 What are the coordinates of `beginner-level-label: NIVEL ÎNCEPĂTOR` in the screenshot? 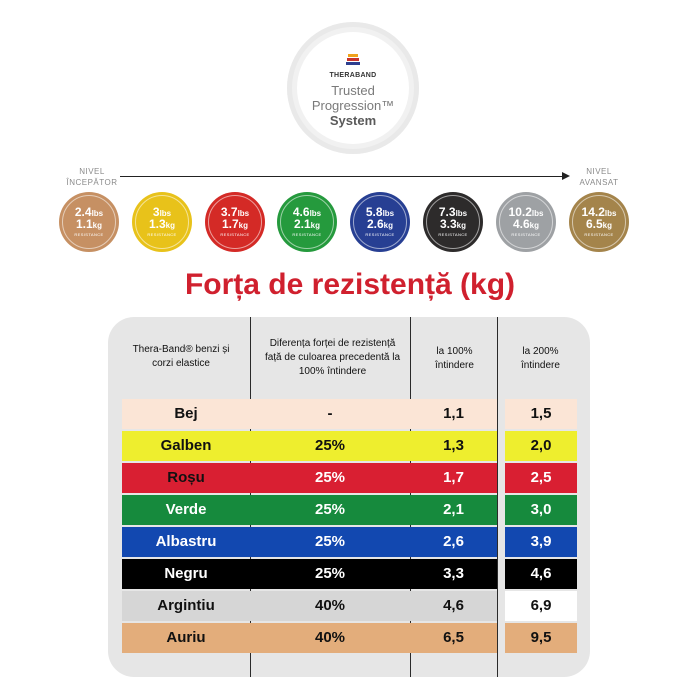 It's located at (92, 177).